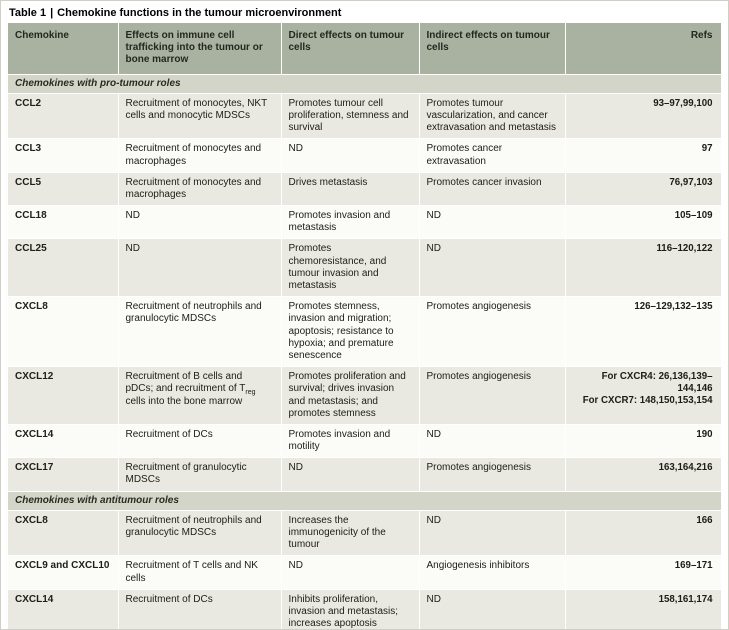  I want to click on refs-cell: 76,97,103, so click(643, 189).